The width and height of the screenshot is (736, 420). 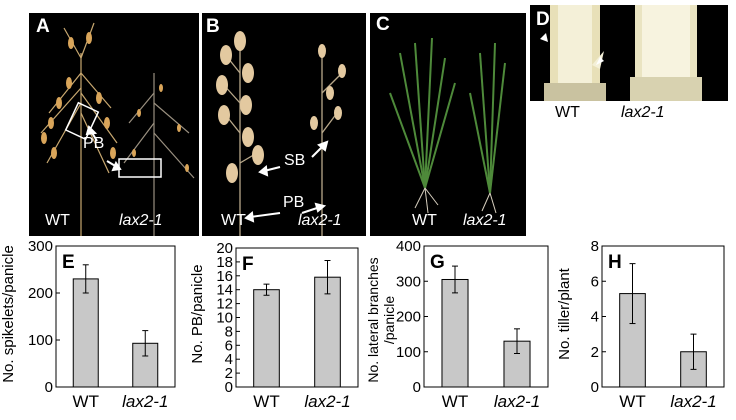 I want to click on y-tick-label: 400, so click(x=408, y=247).